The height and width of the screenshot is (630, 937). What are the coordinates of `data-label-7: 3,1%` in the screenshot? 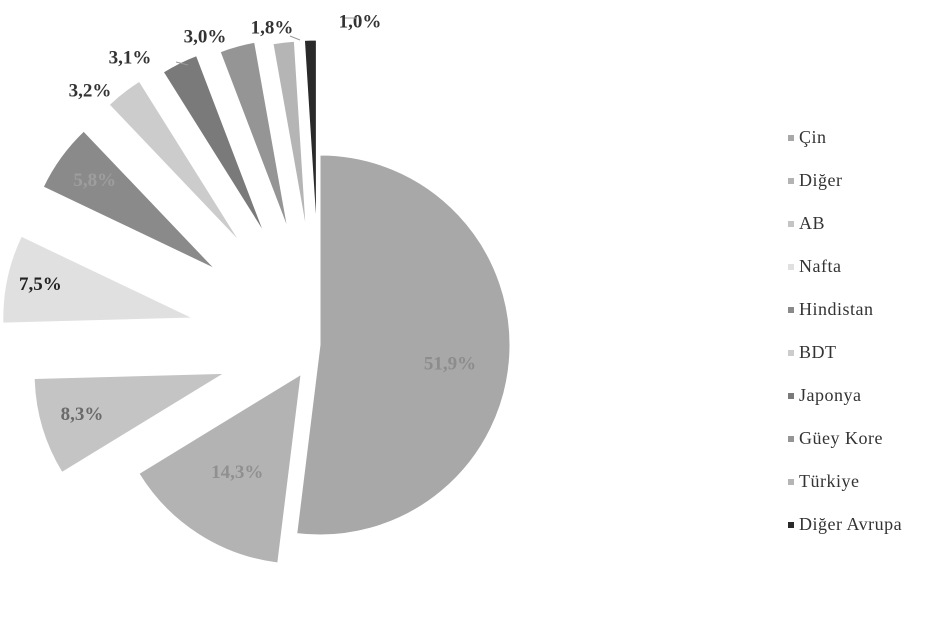 It's located at (130, 57).